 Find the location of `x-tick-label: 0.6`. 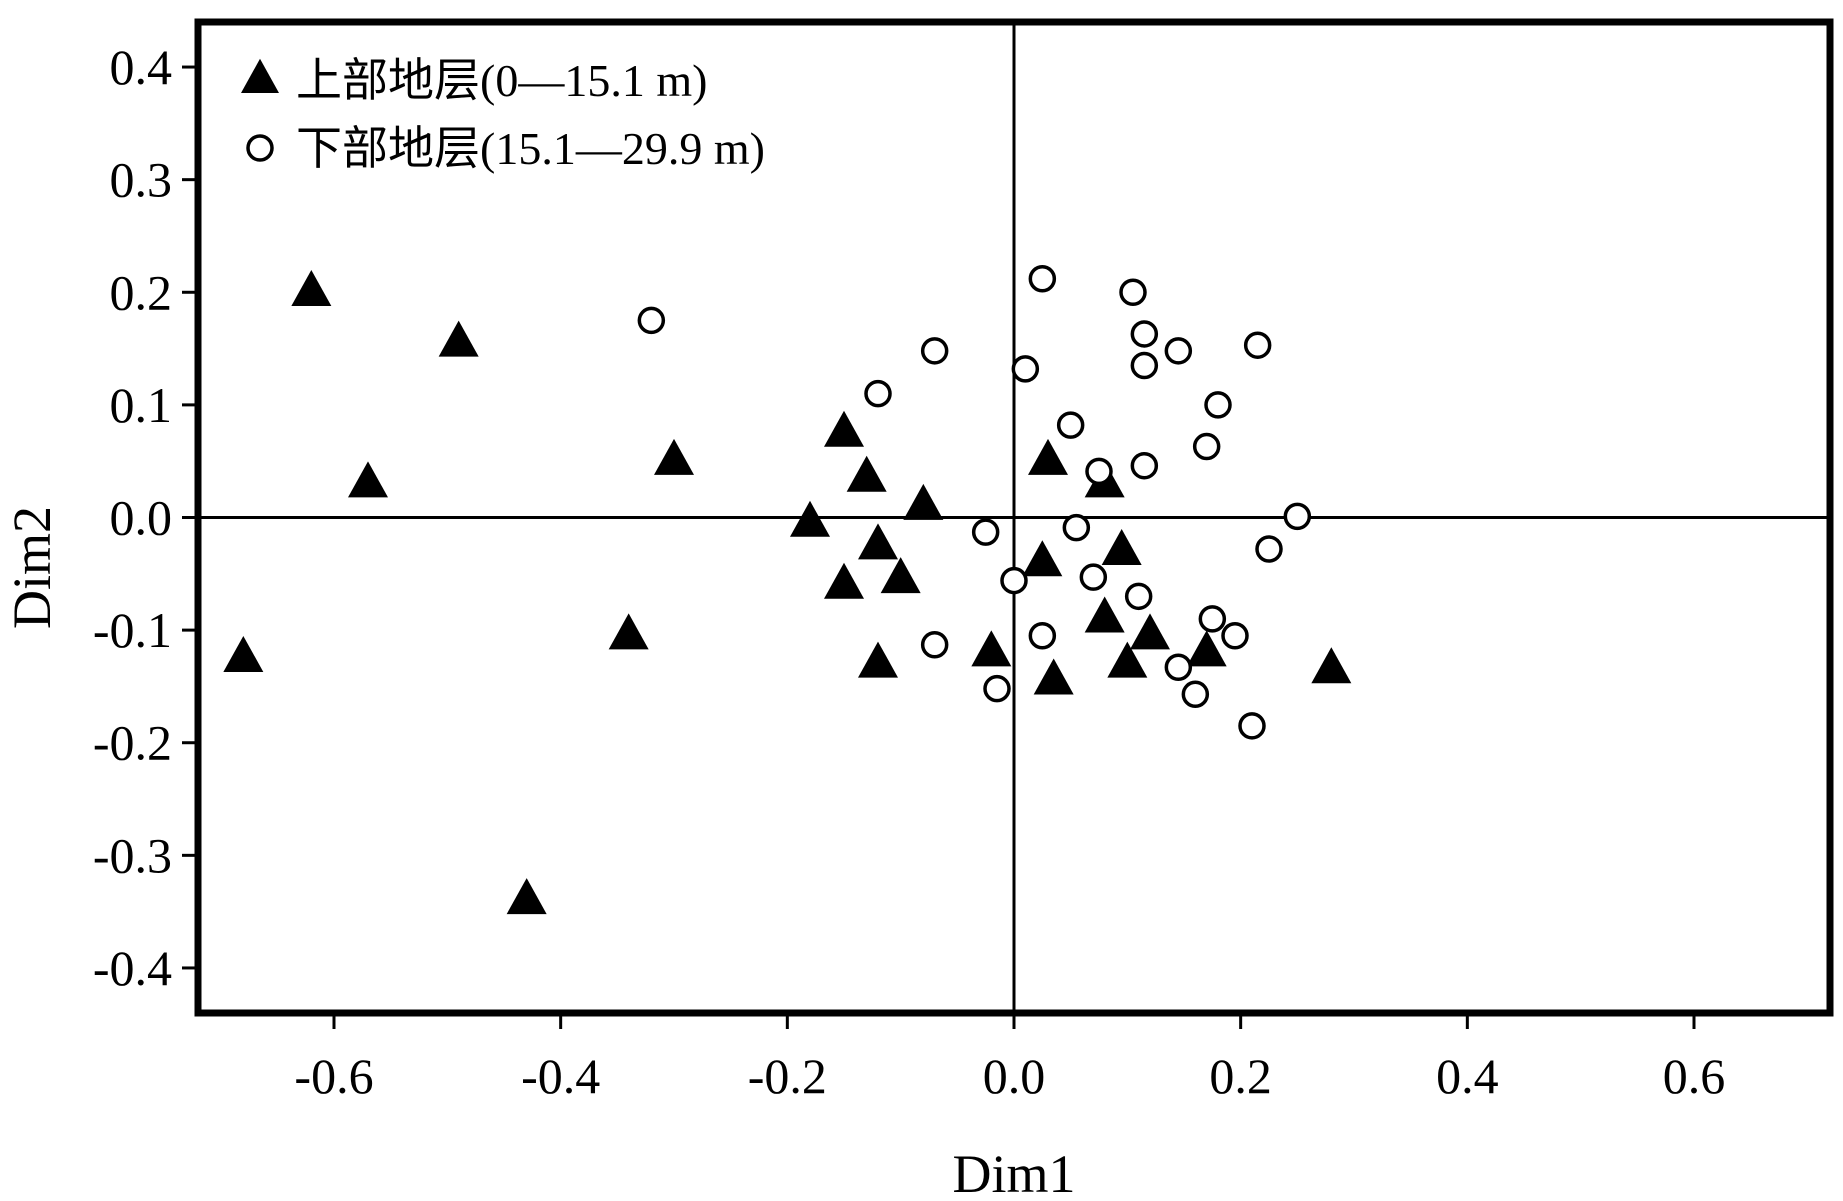

x-tick-label: 0.6 is located at coordinates (1694, 1076).